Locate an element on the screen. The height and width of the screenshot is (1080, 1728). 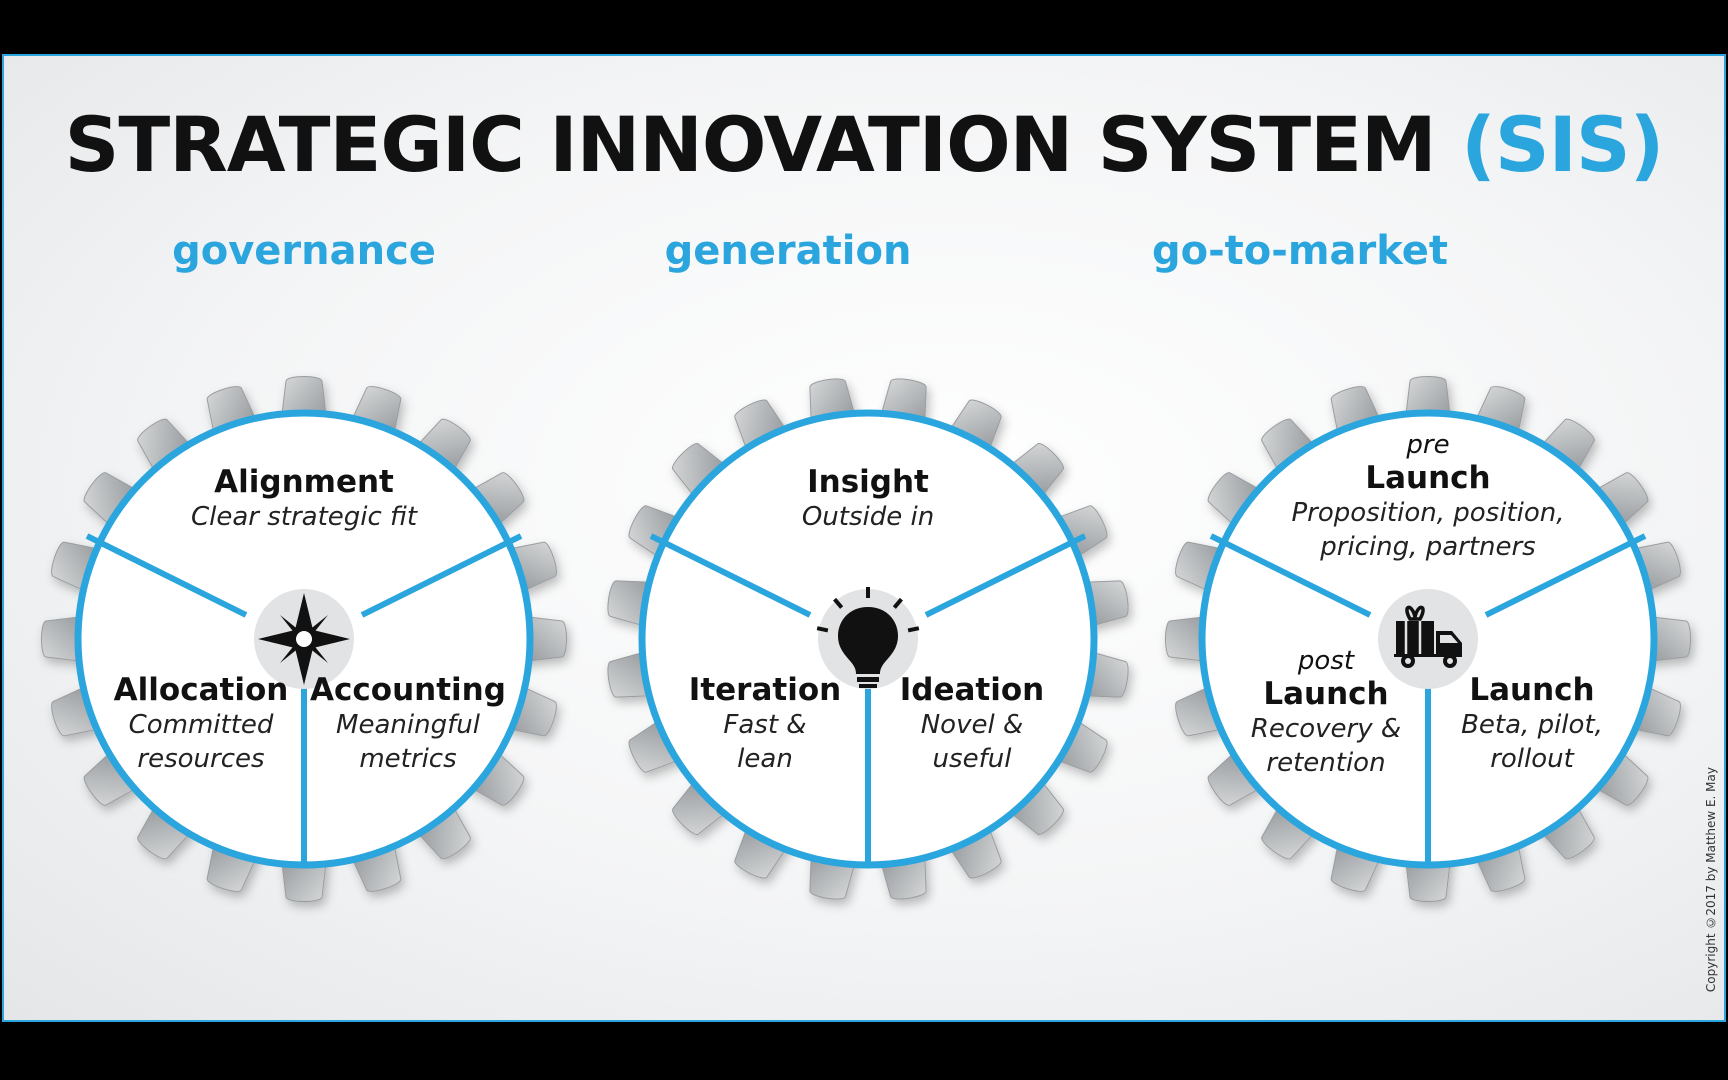
segment-desc: Recovery & is located at coordinates (1326, 729).